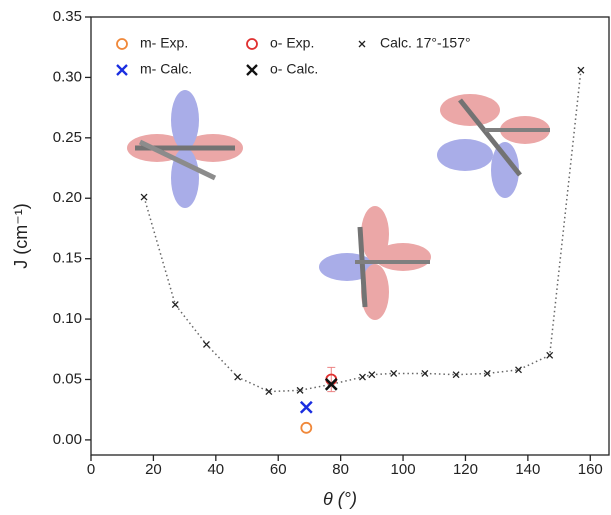 The image size is (611, 515). Describe the element at coordinates (67, 378) in the screenshot. I see `y-tick-label: 0.05` at that location.